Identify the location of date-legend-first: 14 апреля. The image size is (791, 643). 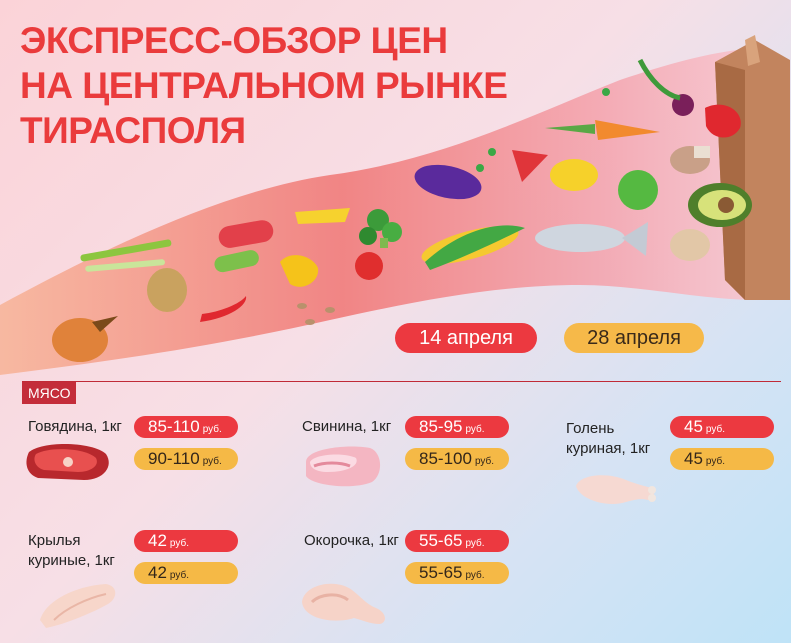
(466, 338).